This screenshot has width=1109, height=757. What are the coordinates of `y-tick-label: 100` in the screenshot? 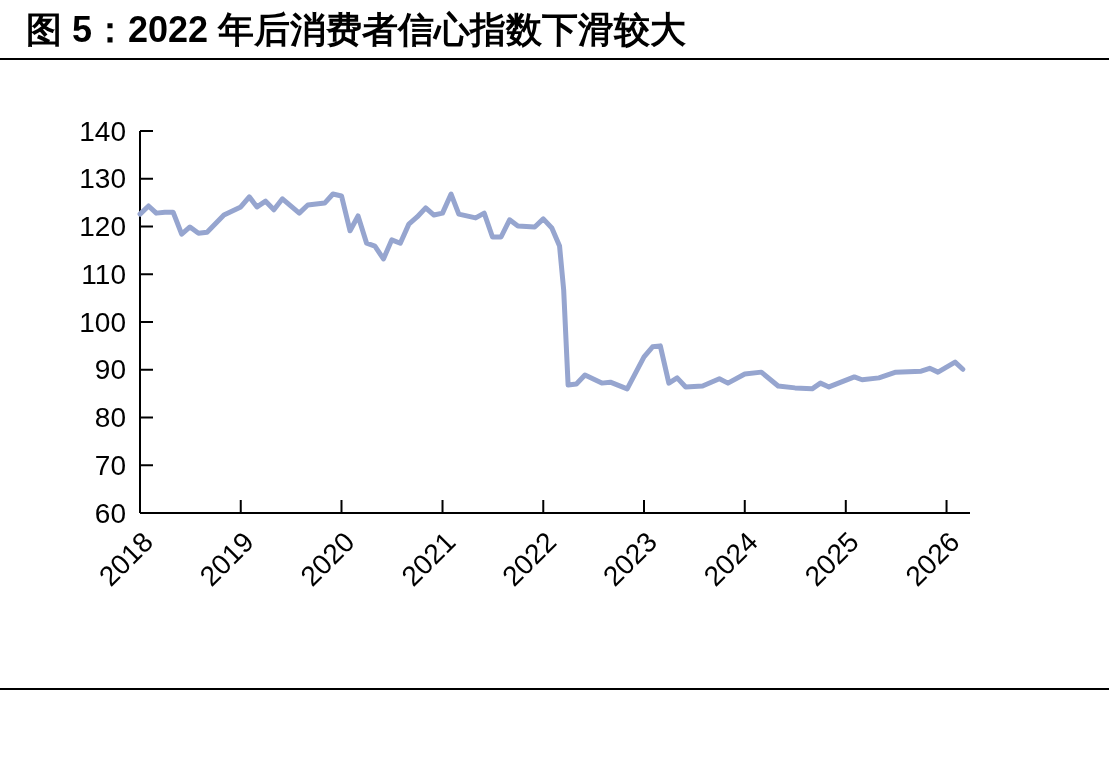 It's located at (102, 322).